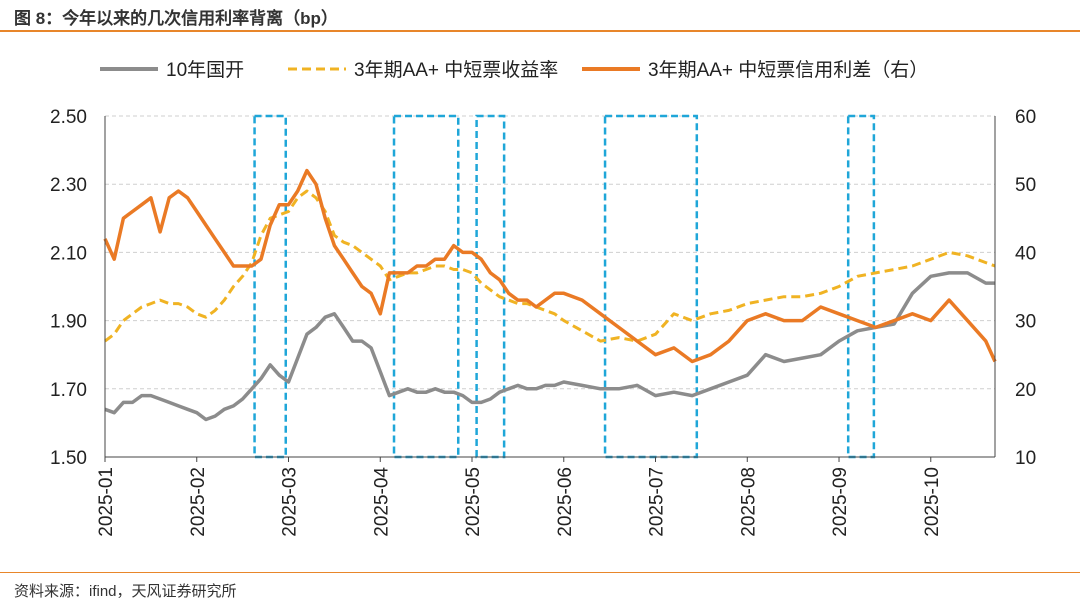 This screenshot has width=1080, height=605. Describe the element at coordinates (1025, 390) in the screenshot. I see `y-right-tick-label: 20` at that location.